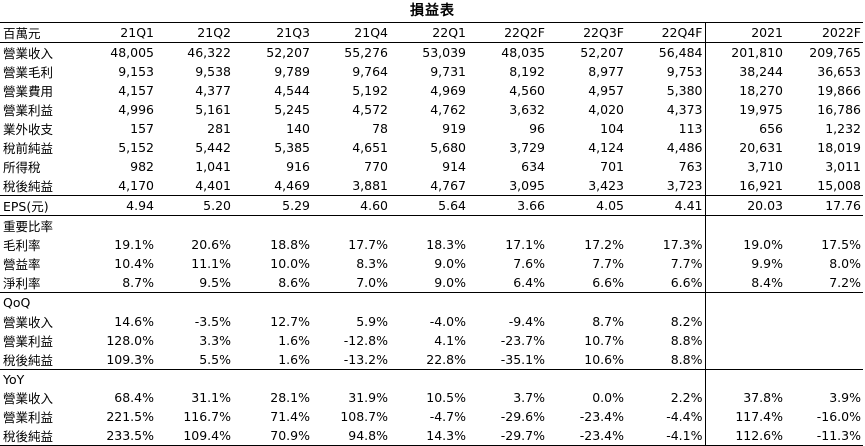 This screenshot has width=865, height=446. I want to click on table-cell: 4,401, so click(213, 185).